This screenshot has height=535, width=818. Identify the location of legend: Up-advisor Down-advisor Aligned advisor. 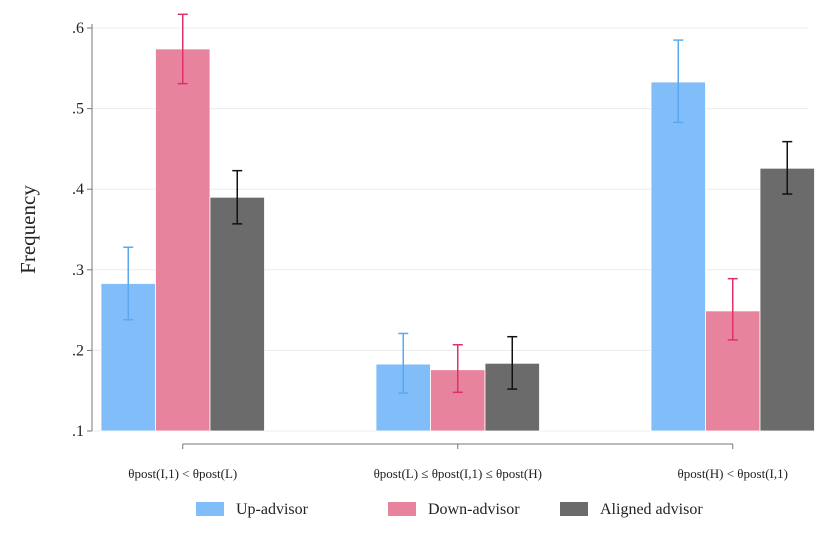
(449, 509).